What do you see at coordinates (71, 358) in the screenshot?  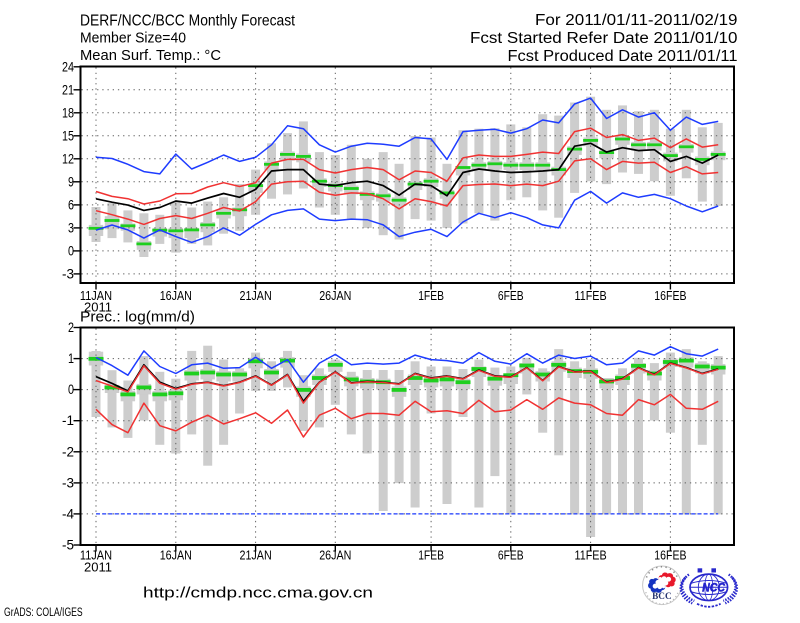 I see `svg-text: 1` at bounding box center [71, 358].